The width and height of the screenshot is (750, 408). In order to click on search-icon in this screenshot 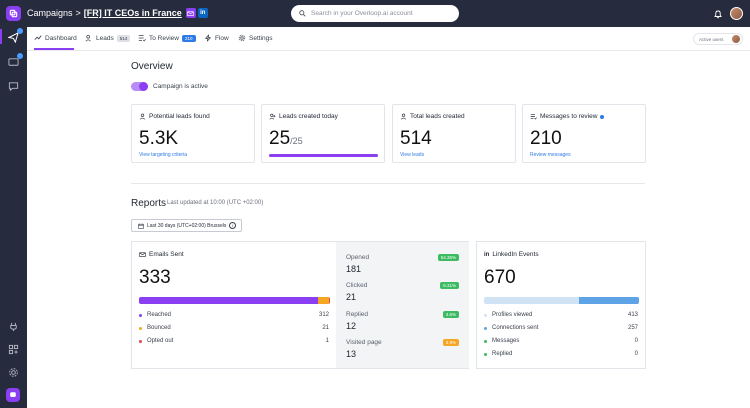, I will do `click(302, 13)`.